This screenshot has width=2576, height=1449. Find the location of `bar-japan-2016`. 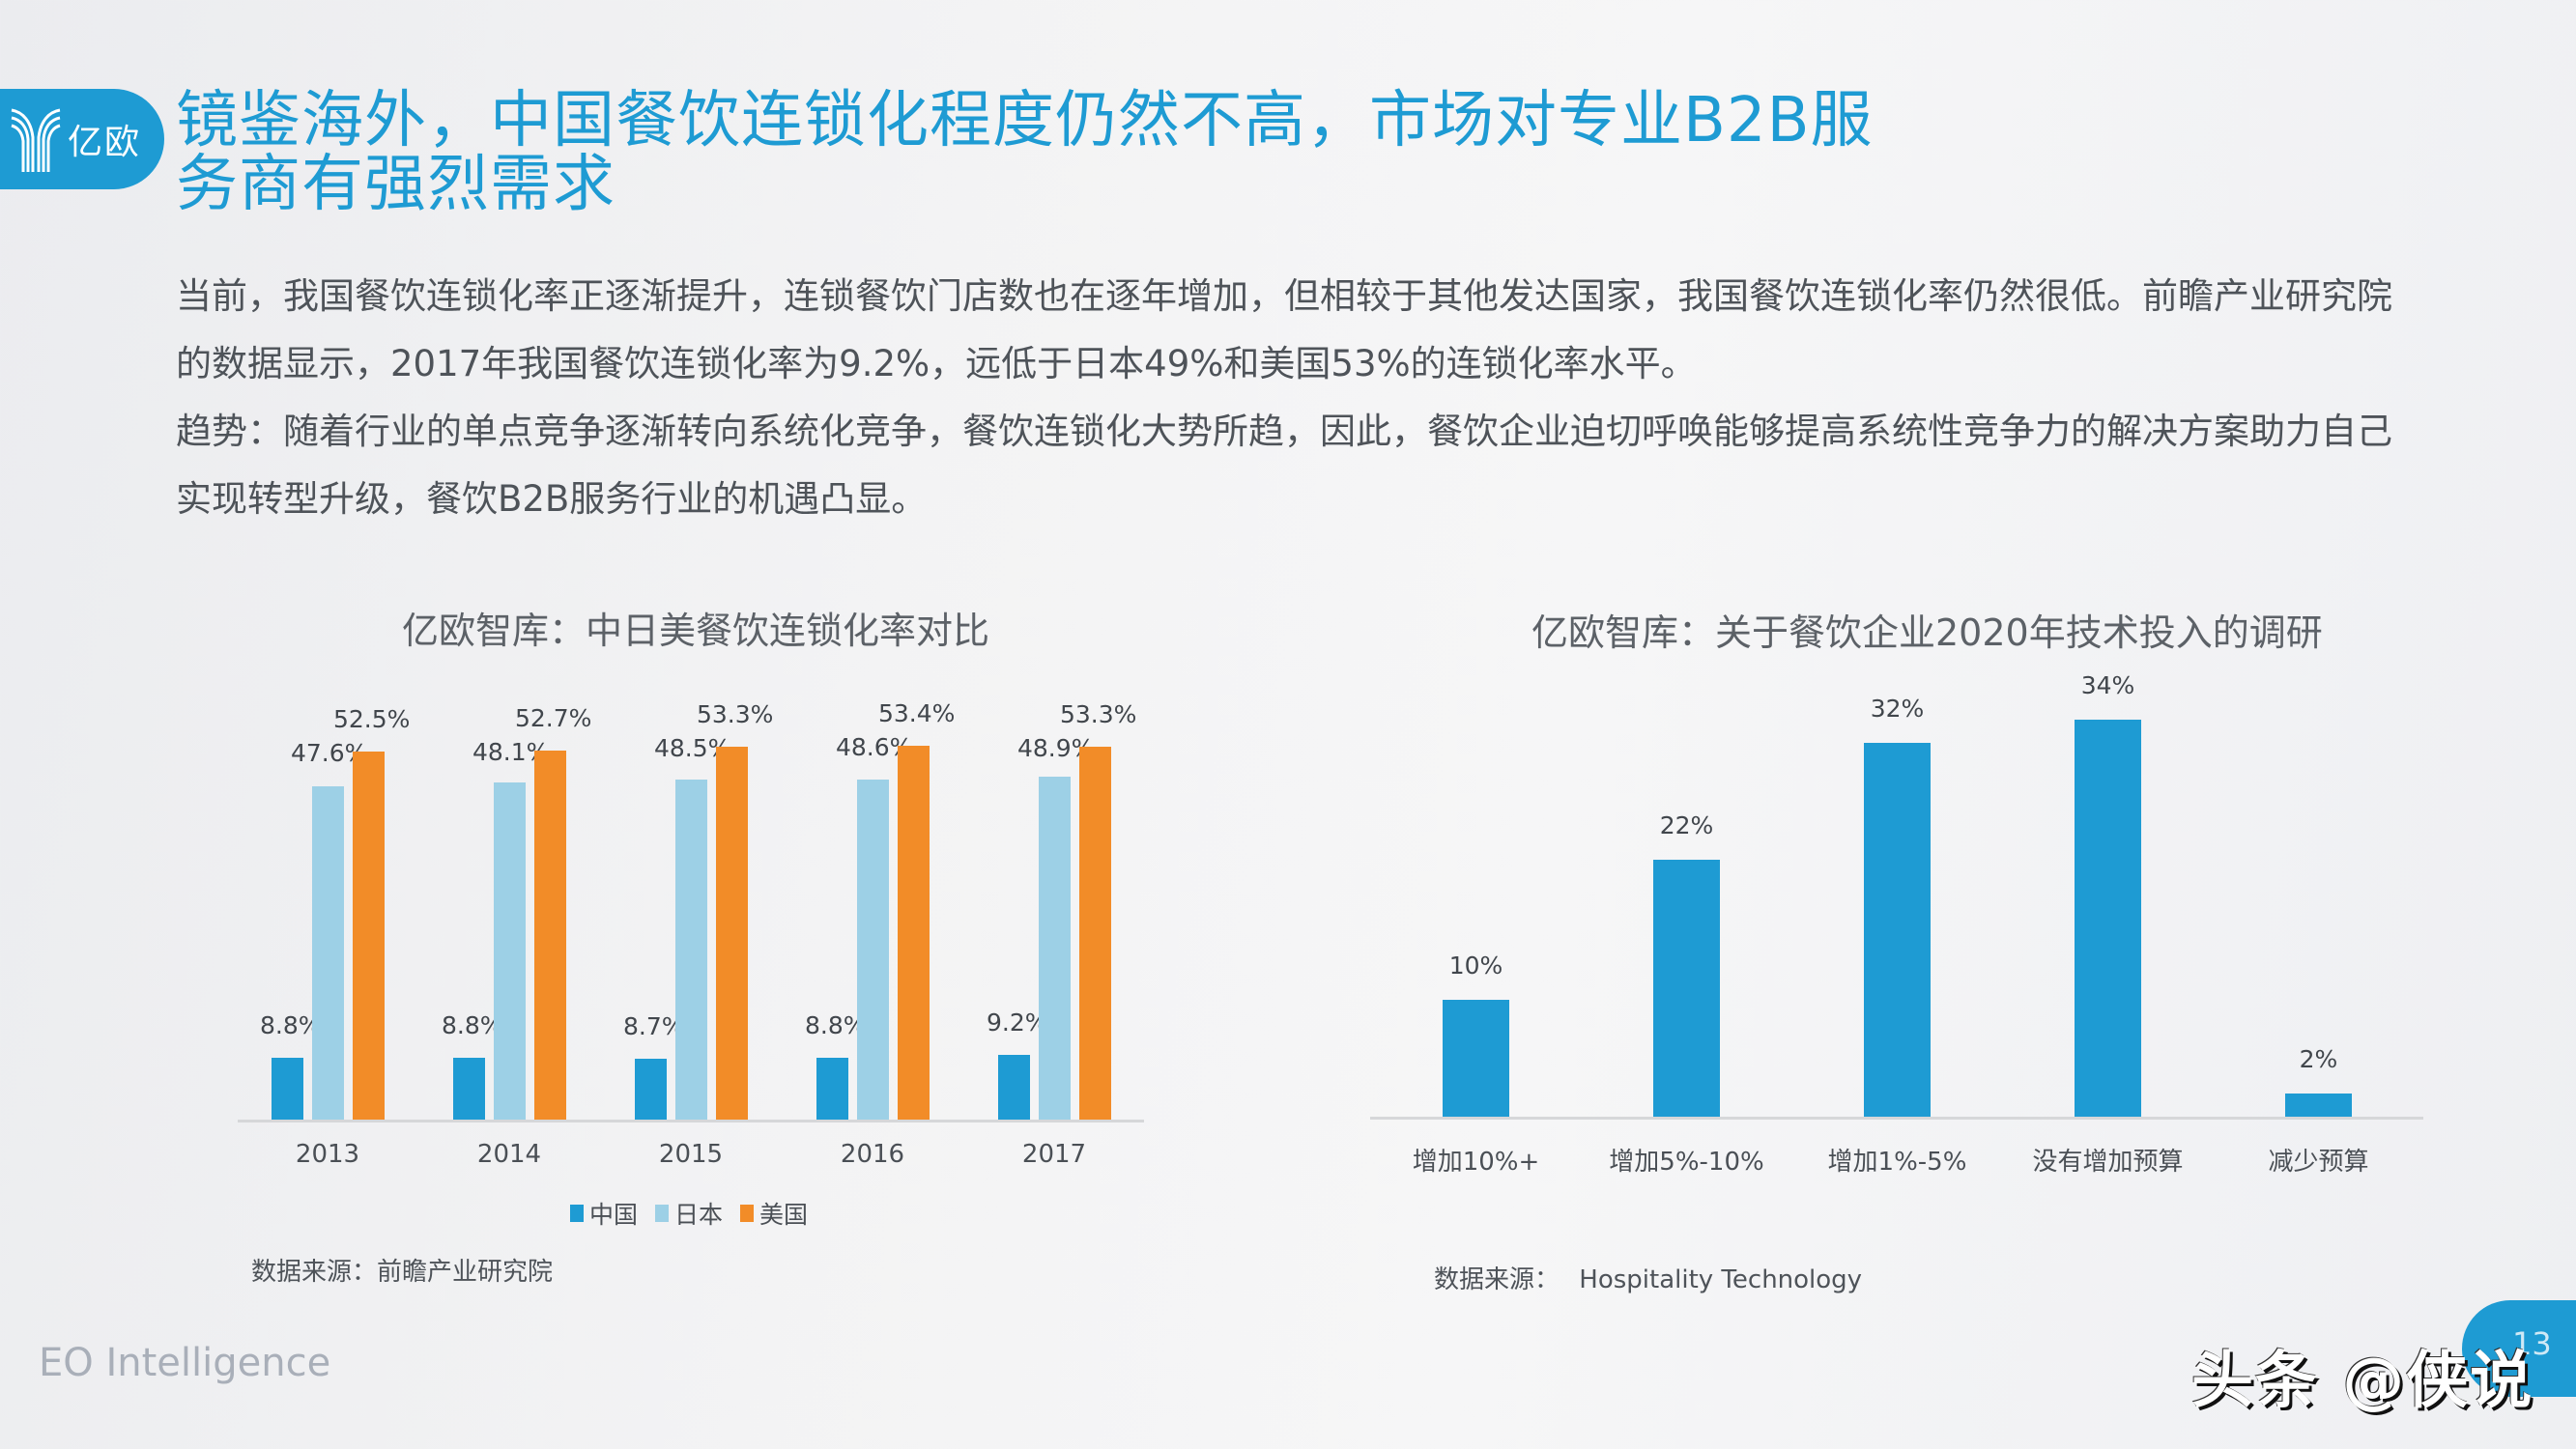

bar-japan-2016 is located at coordinates (873, 949).